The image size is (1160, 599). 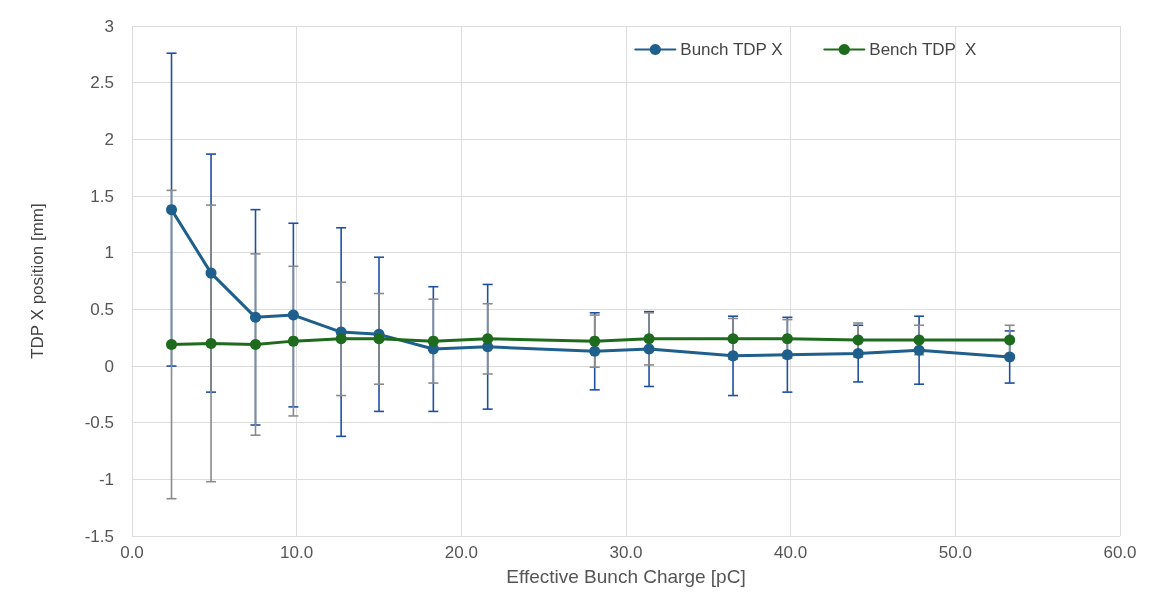 I want to click on x-tick-label: 0.0, so click(x=132, y=553).